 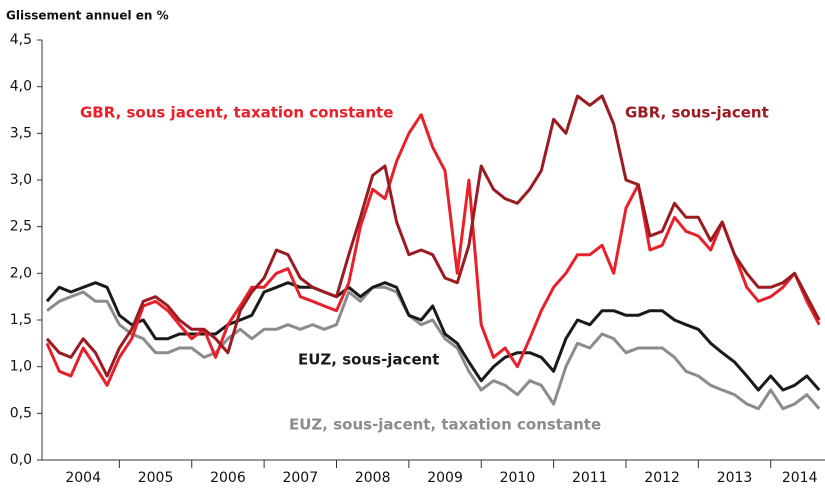 What do you see at coordinates (21, 87) in the screenshot?
I see `y-tick-label: 4,0` at bounding box center [21, 87].